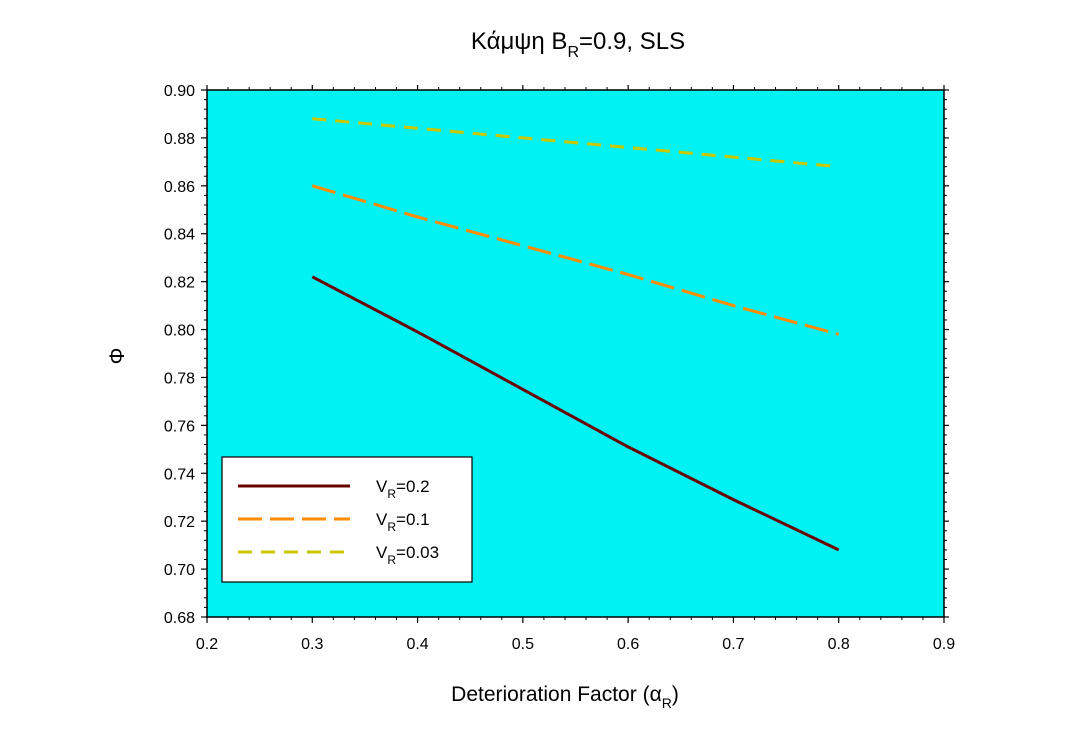 The height and width of the screenshot is (733, 1089). I want to click on x-tick-label: 0.3, so click(312, 644).